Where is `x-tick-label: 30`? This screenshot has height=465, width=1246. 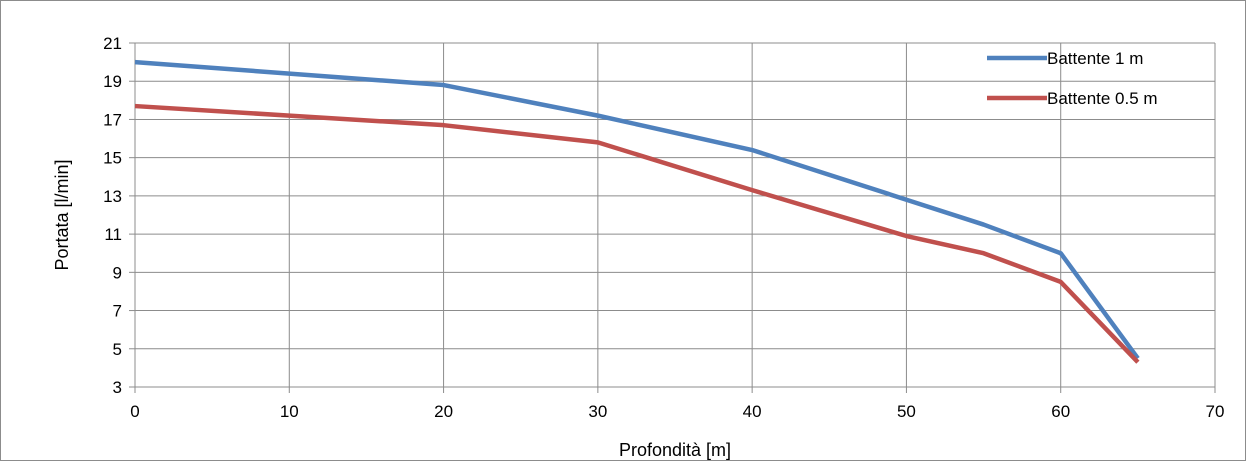 x-tick-label: 30 is located at coordinates (597, 411).